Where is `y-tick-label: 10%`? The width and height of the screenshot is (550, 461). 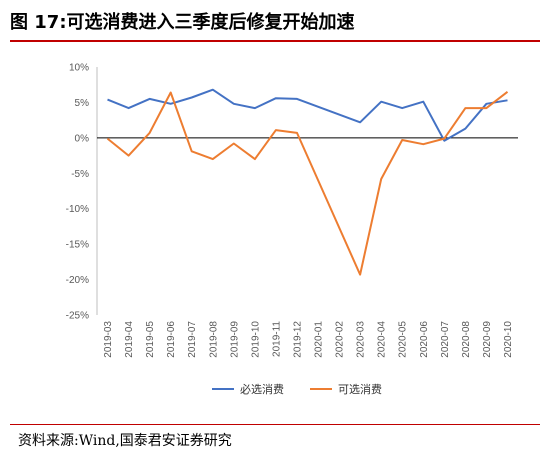 y-tick-label: 10% is located at coordinates (79, 68).